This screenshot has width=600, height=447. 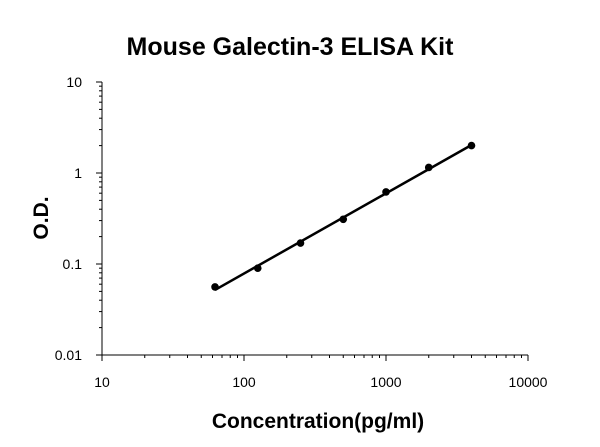 I want to click on x-tick-label: 1000, so click(x=385, y=382).